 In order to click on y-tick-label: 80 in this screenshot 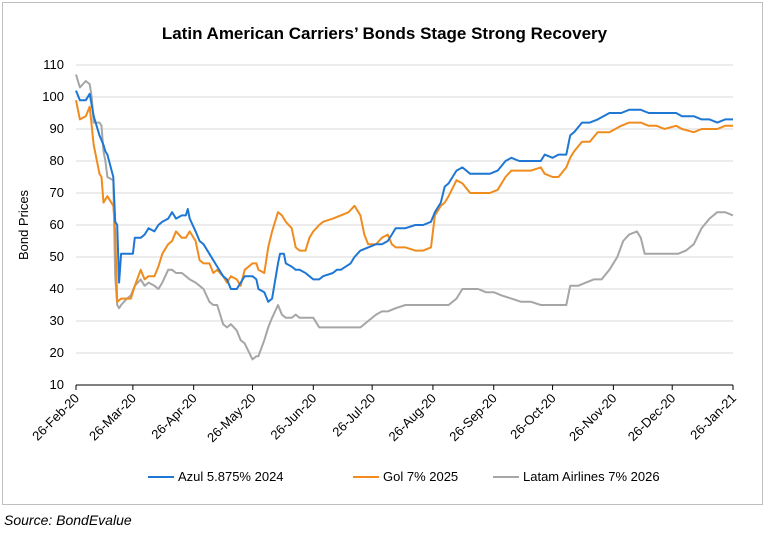, I will do `click(57, 160)`.